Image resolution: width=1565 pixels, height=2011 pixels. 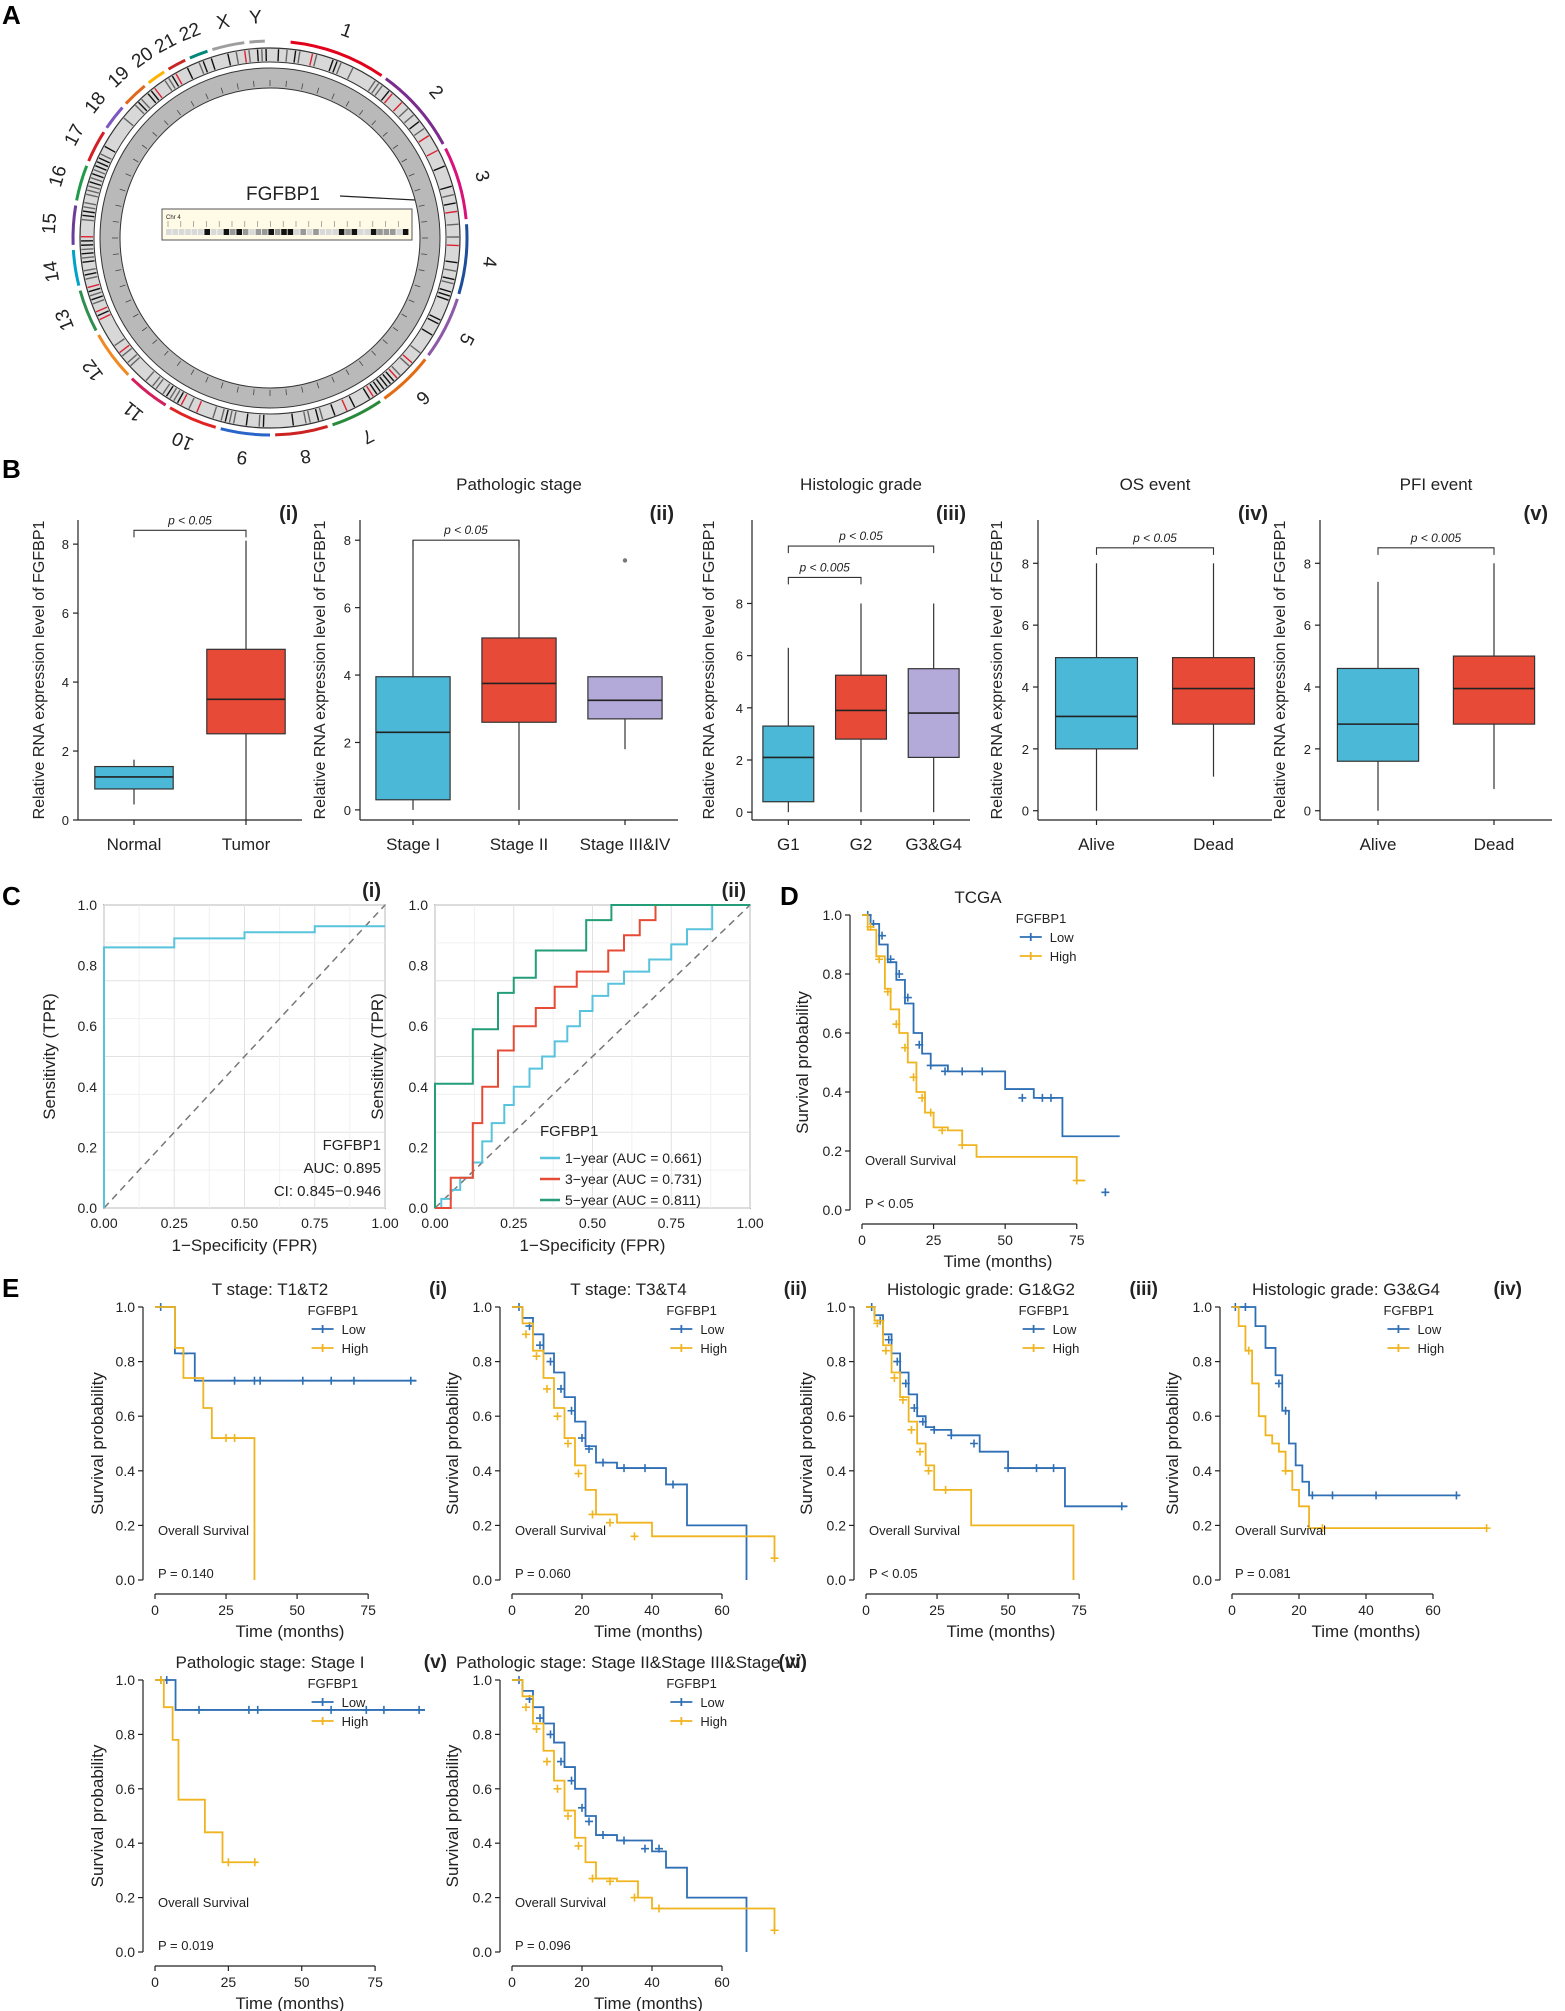 What do you see at coordinates (119, 78) in the screenshot?
I see `chromosome-label: 19` at bounding box center [119, 78].